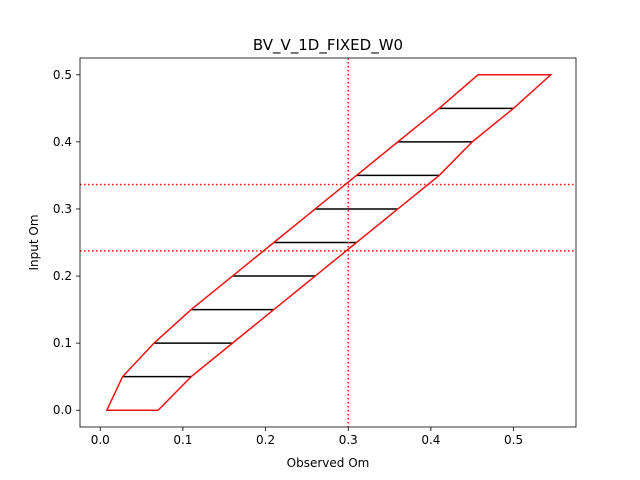 The height and width of the screenshot is (480, 640). Describe the element at coordinates (328, 463) in the screenshot. I see `x-axis-label: Observed Om` at that location.